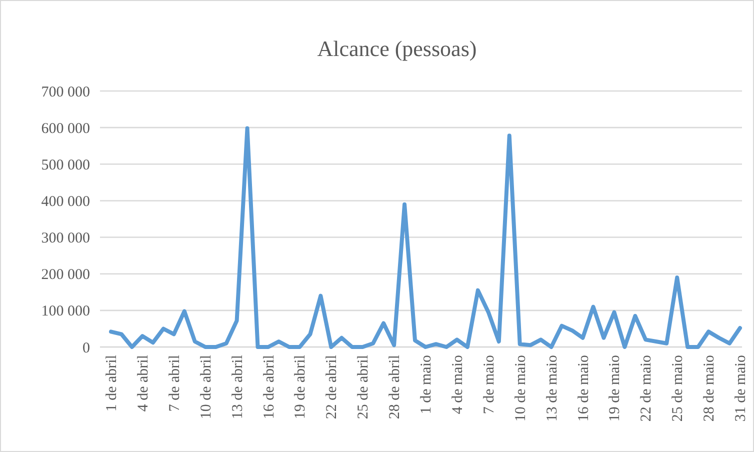  I want to click on y-tick-label: 100 000, so click(65, 312).